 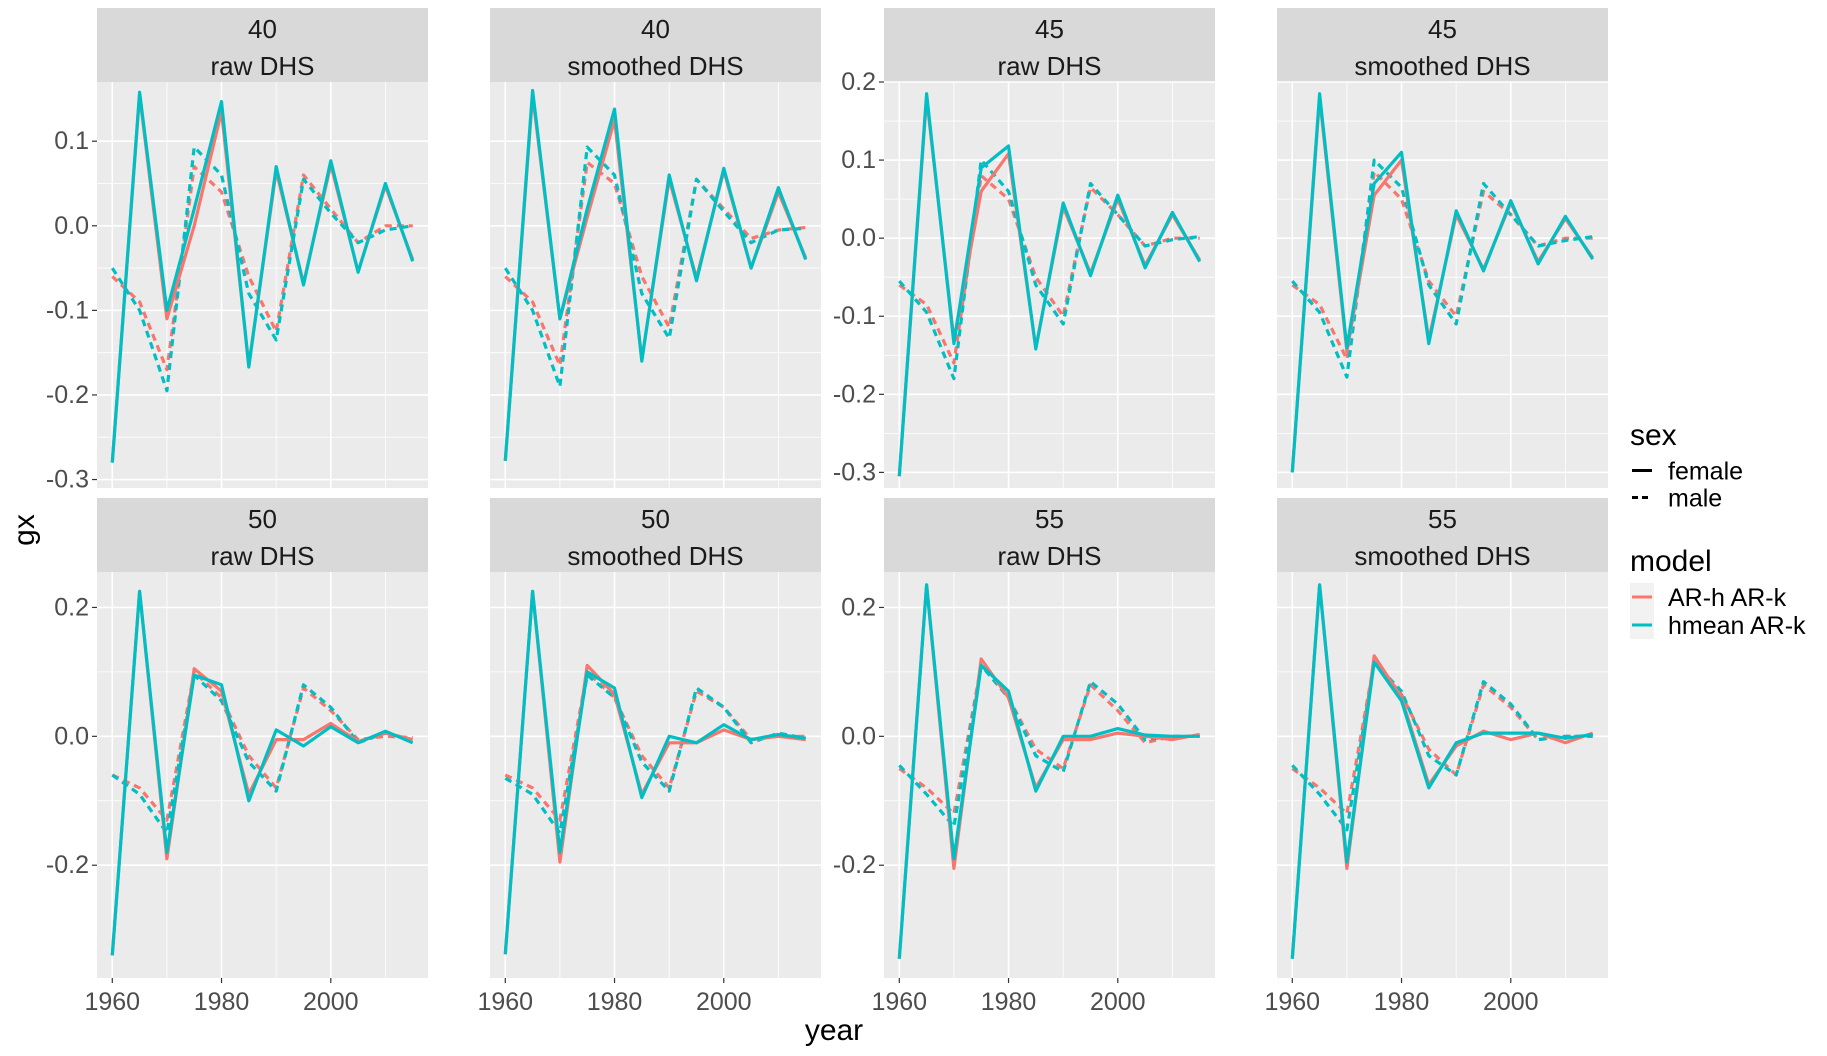 What do you see at coordinates (1653, 435) in the screenshot?
I see `legend-title-sex: sex` at bounding box center [1653, 435].